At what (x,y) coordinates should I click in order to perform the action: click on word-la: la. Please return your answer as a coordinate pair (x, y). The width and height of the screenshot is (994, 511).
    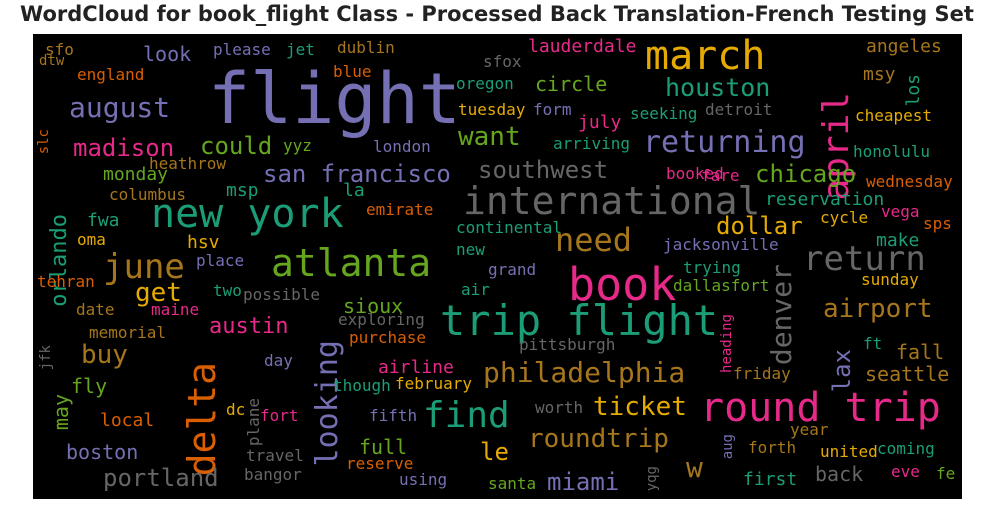
    Looking at the image, I should click on (354, 190).